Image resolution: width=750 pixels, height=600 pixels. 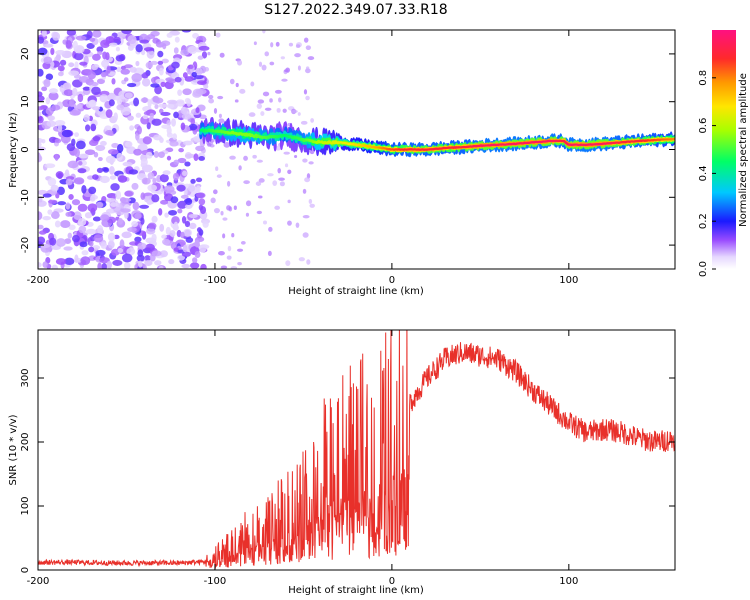 I want to click on spectrogram-ytick-label: 20, so click(x=25, y=54).